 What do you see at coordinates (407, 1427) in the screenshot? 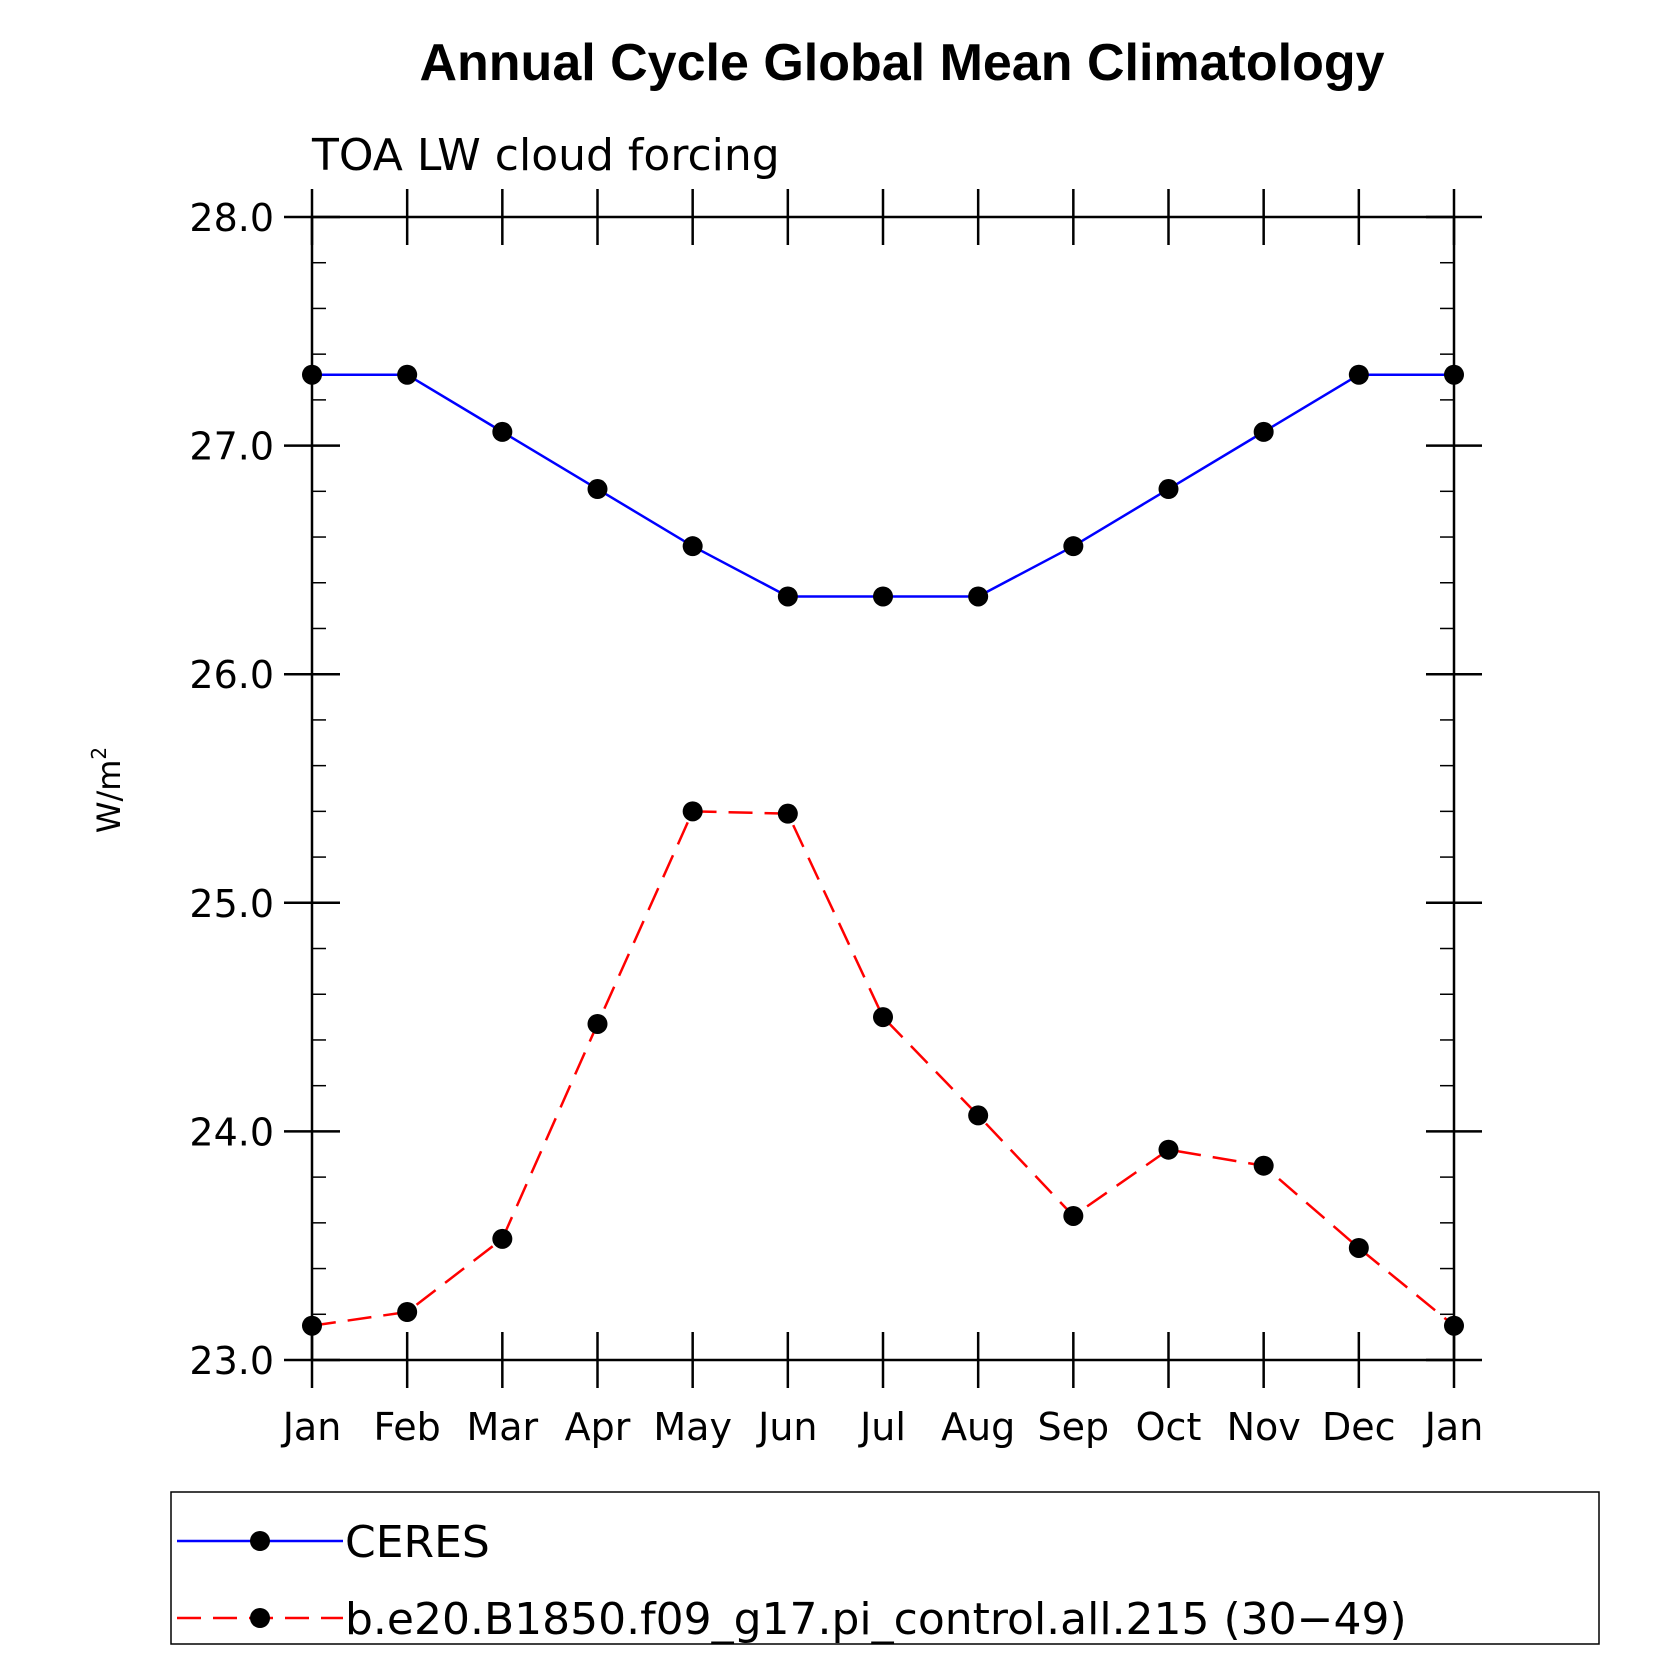
I see `x-tick-label: Feb` at bounding box center [407, 1427].